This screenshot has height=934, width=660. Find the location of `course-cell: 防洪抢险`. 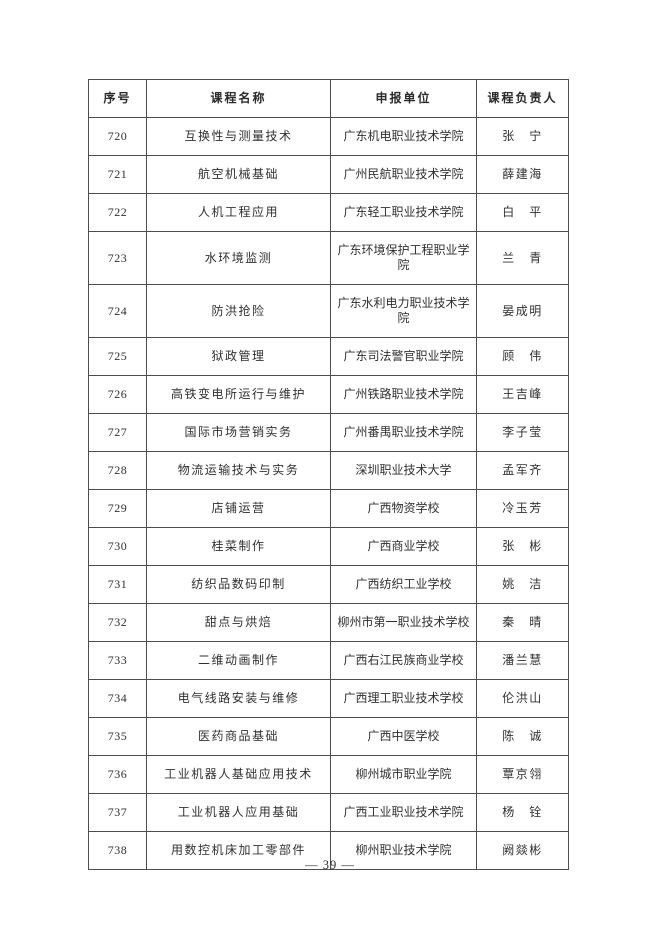

course-cell: 防洪抢险 is located at coordinates (238, 311).